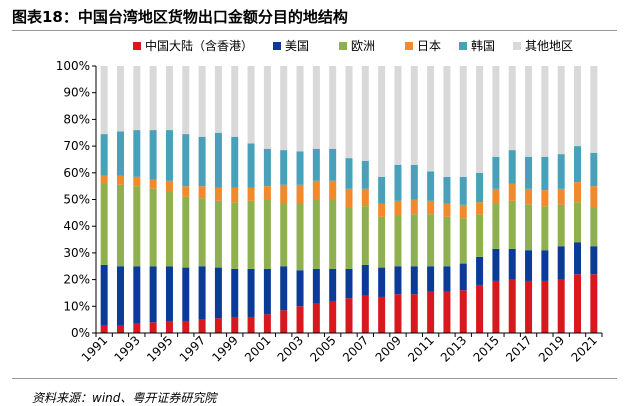 The width and height of the screenshot is (629, 406). What do you see at coordinates (257, 348) in the screenshot?
I see `x-tick-label: 2001` at bounding box center [257, 348].